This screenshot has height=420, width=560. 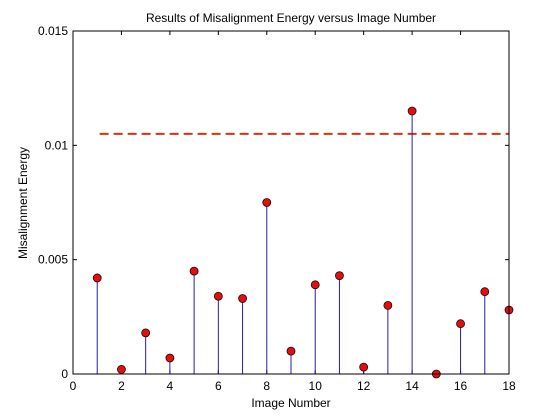 I want to click on x-tick-label: 18, so click(x=509, y=386).